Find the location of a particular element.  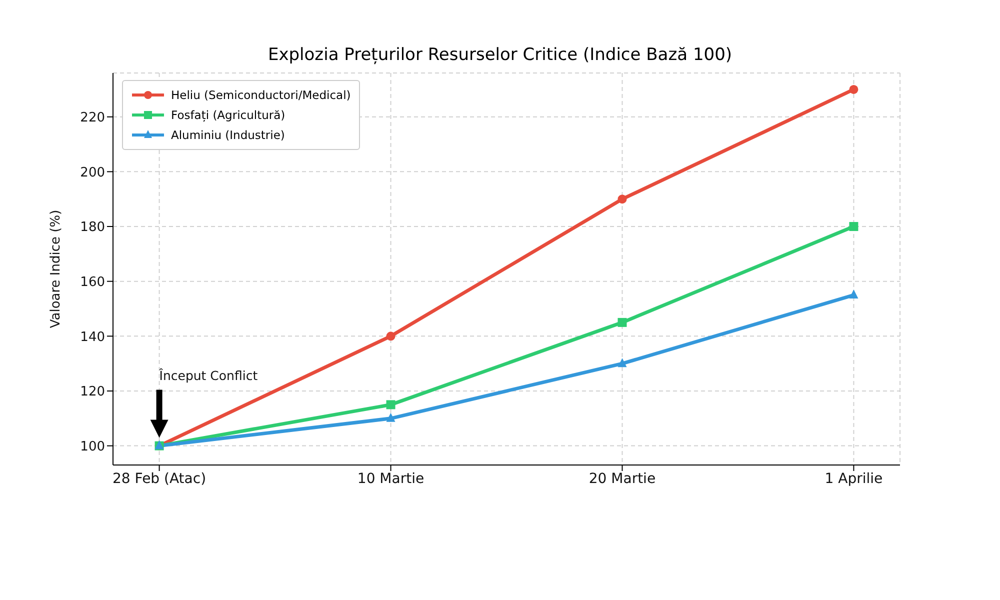

legend-label: Aluminiu (Industrie) is located at coordinates (228, 135).